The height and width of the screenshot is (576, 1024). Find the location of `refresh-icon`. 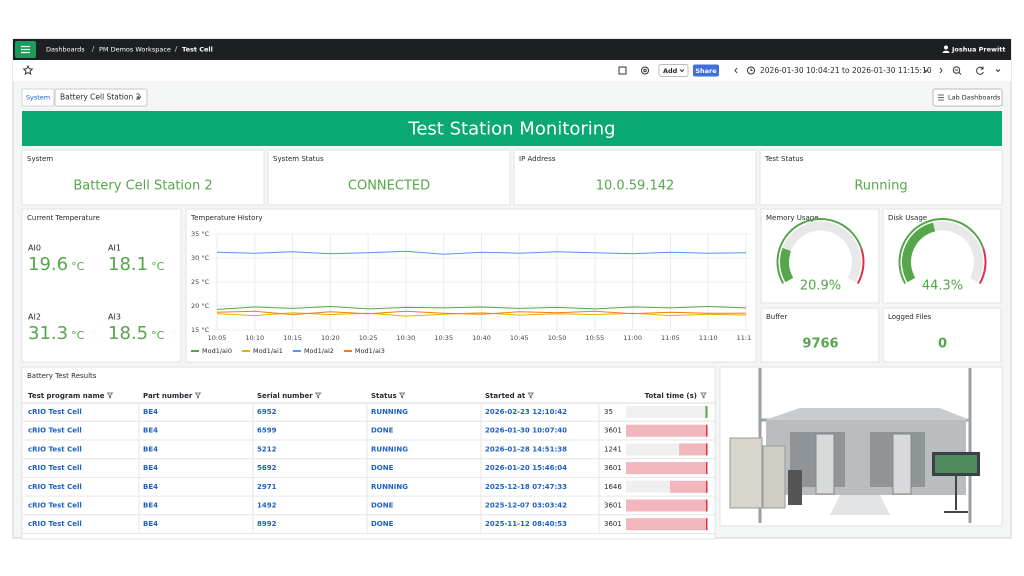

refresh-icon is located at coordinates (980, 70).